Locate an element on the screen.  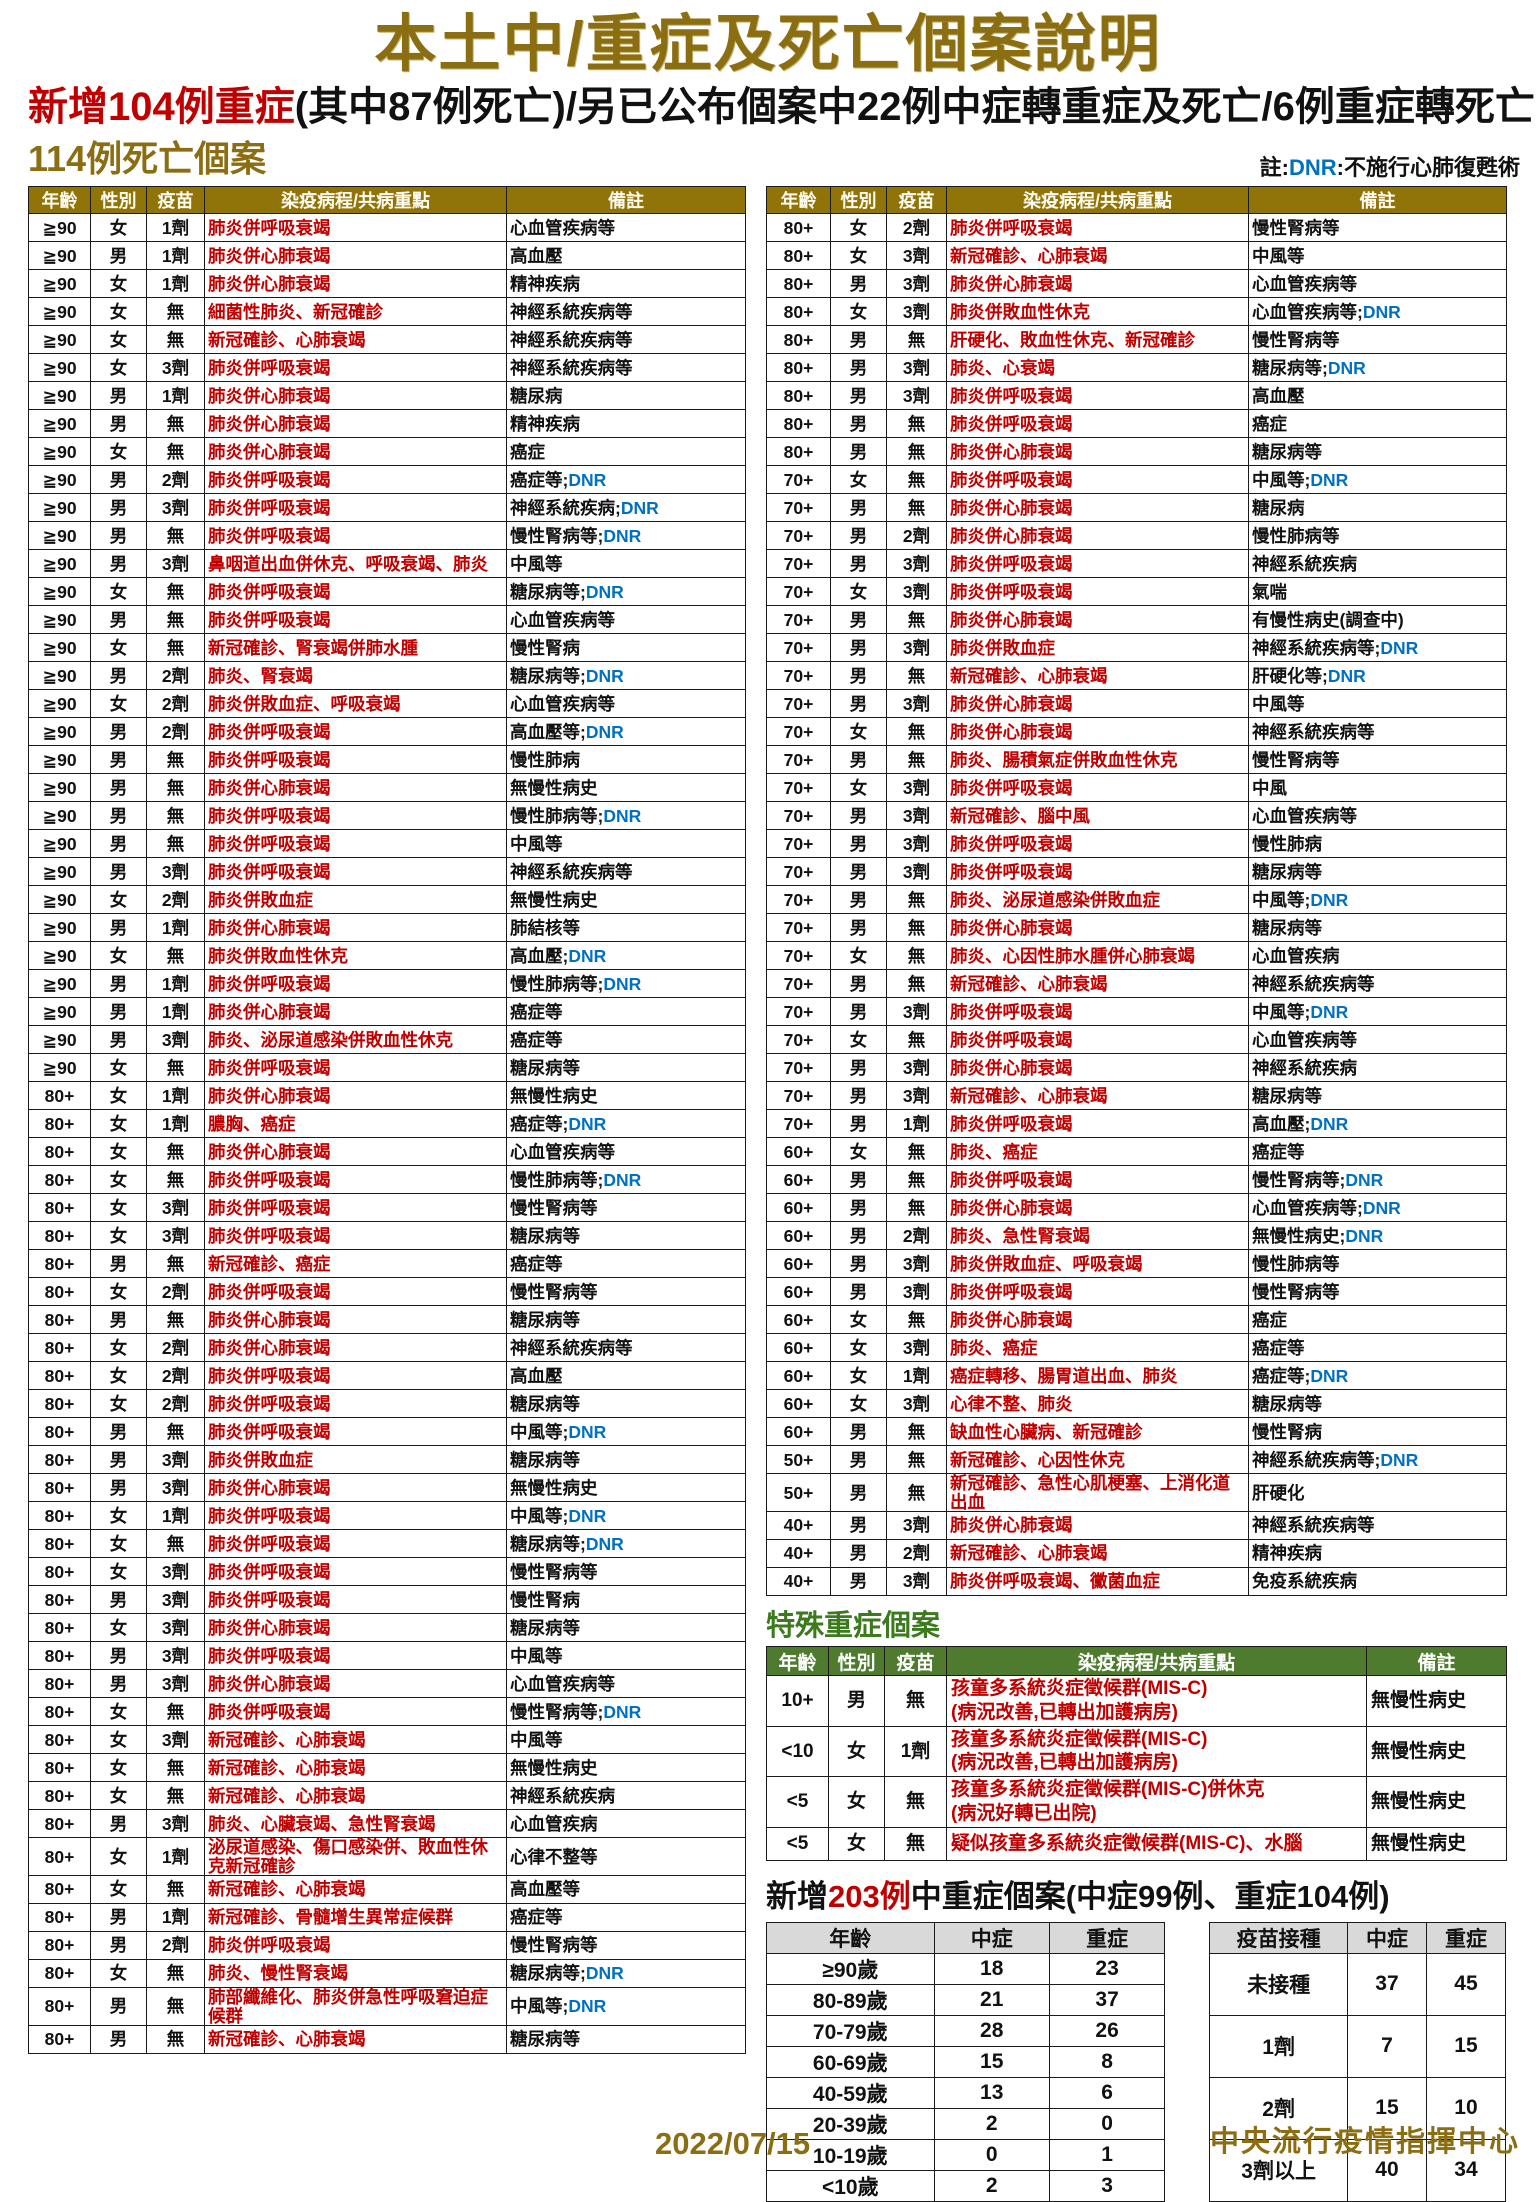
note-cell: 無慢性病史 is located at coordinates (626, 788).